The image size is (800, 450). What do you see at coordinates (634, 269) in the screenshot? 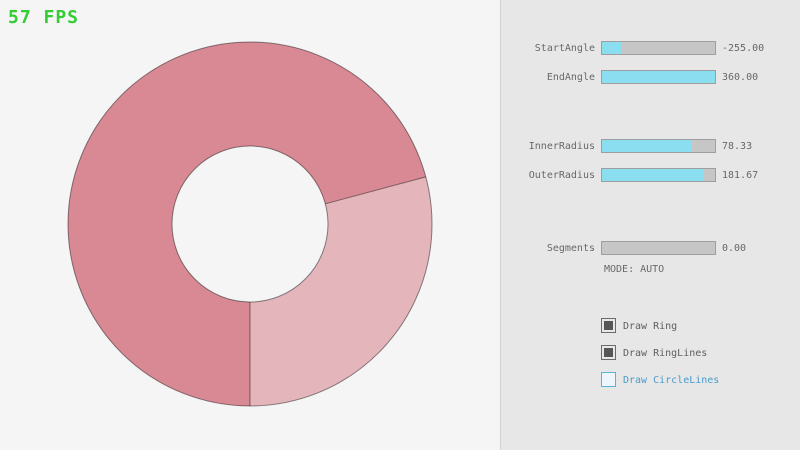
I see `segments-mode-text: MODE: AUTO` at bounding box center [634, 269].